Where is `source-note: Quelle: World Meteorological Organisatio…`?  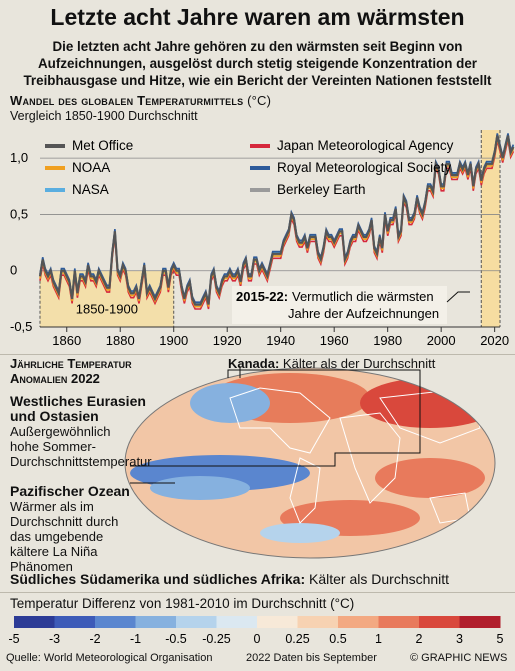
source-note: Quelle: World Meteorological Organisatio… is located at coordinates (109, 658).